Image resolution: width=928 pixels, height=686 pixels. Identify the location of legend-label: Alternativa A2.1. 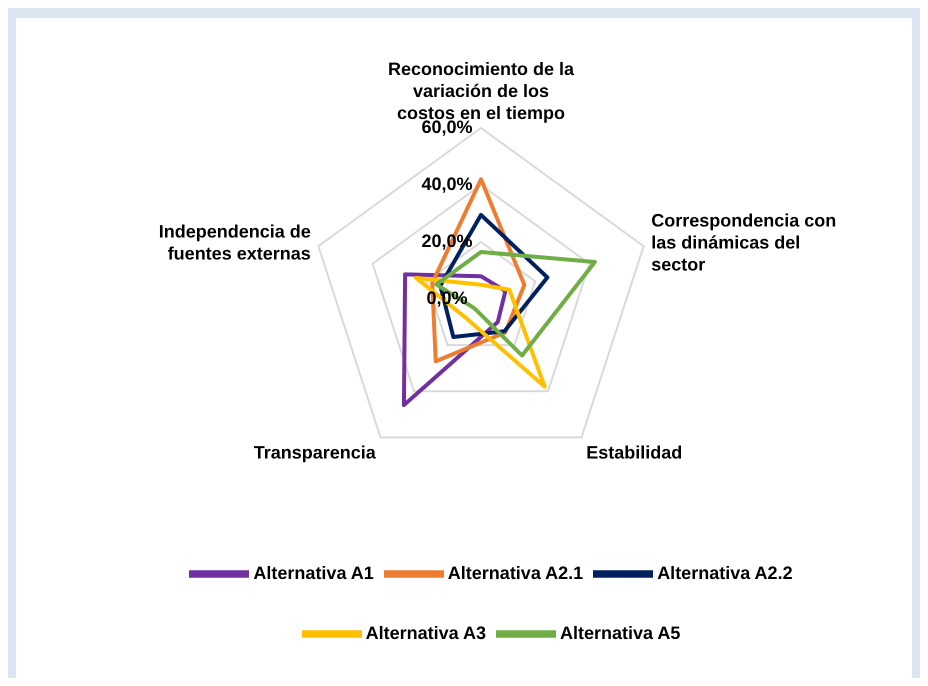
(516, 572).